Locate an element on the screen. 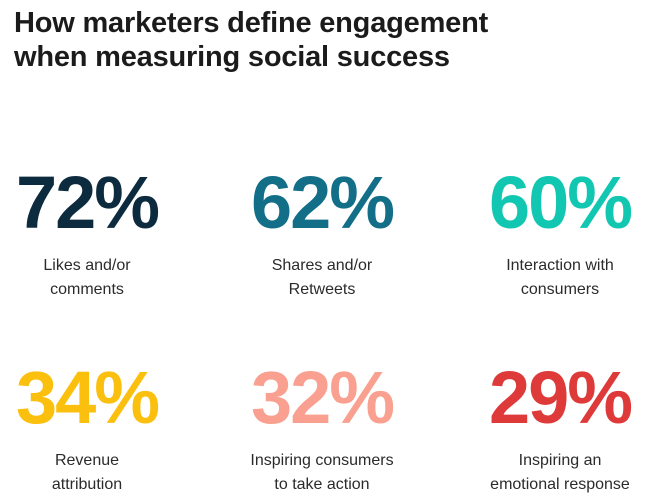  stat-value: 72% is located at coordinates (87, 202).